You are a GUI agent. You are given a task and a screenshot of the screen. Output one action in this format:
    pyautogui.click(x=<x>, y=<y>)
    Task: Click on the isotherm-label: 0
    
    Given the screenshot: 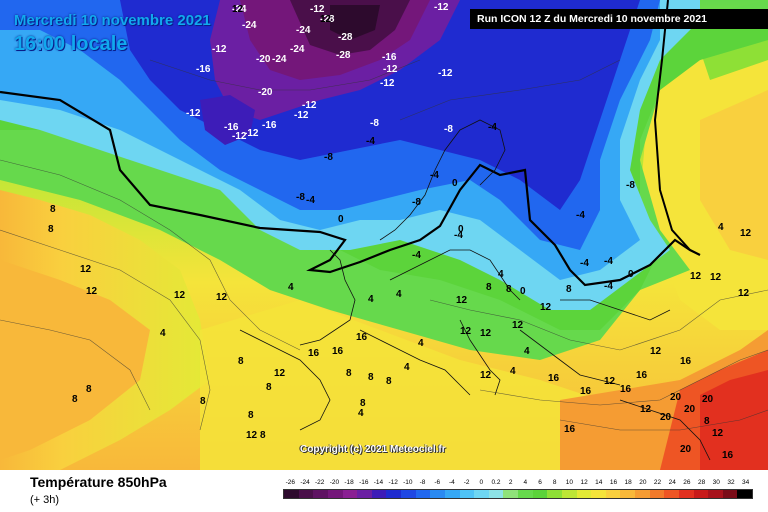 What is the action you would take?
    pyautogui.click(x=461, y=229)
    